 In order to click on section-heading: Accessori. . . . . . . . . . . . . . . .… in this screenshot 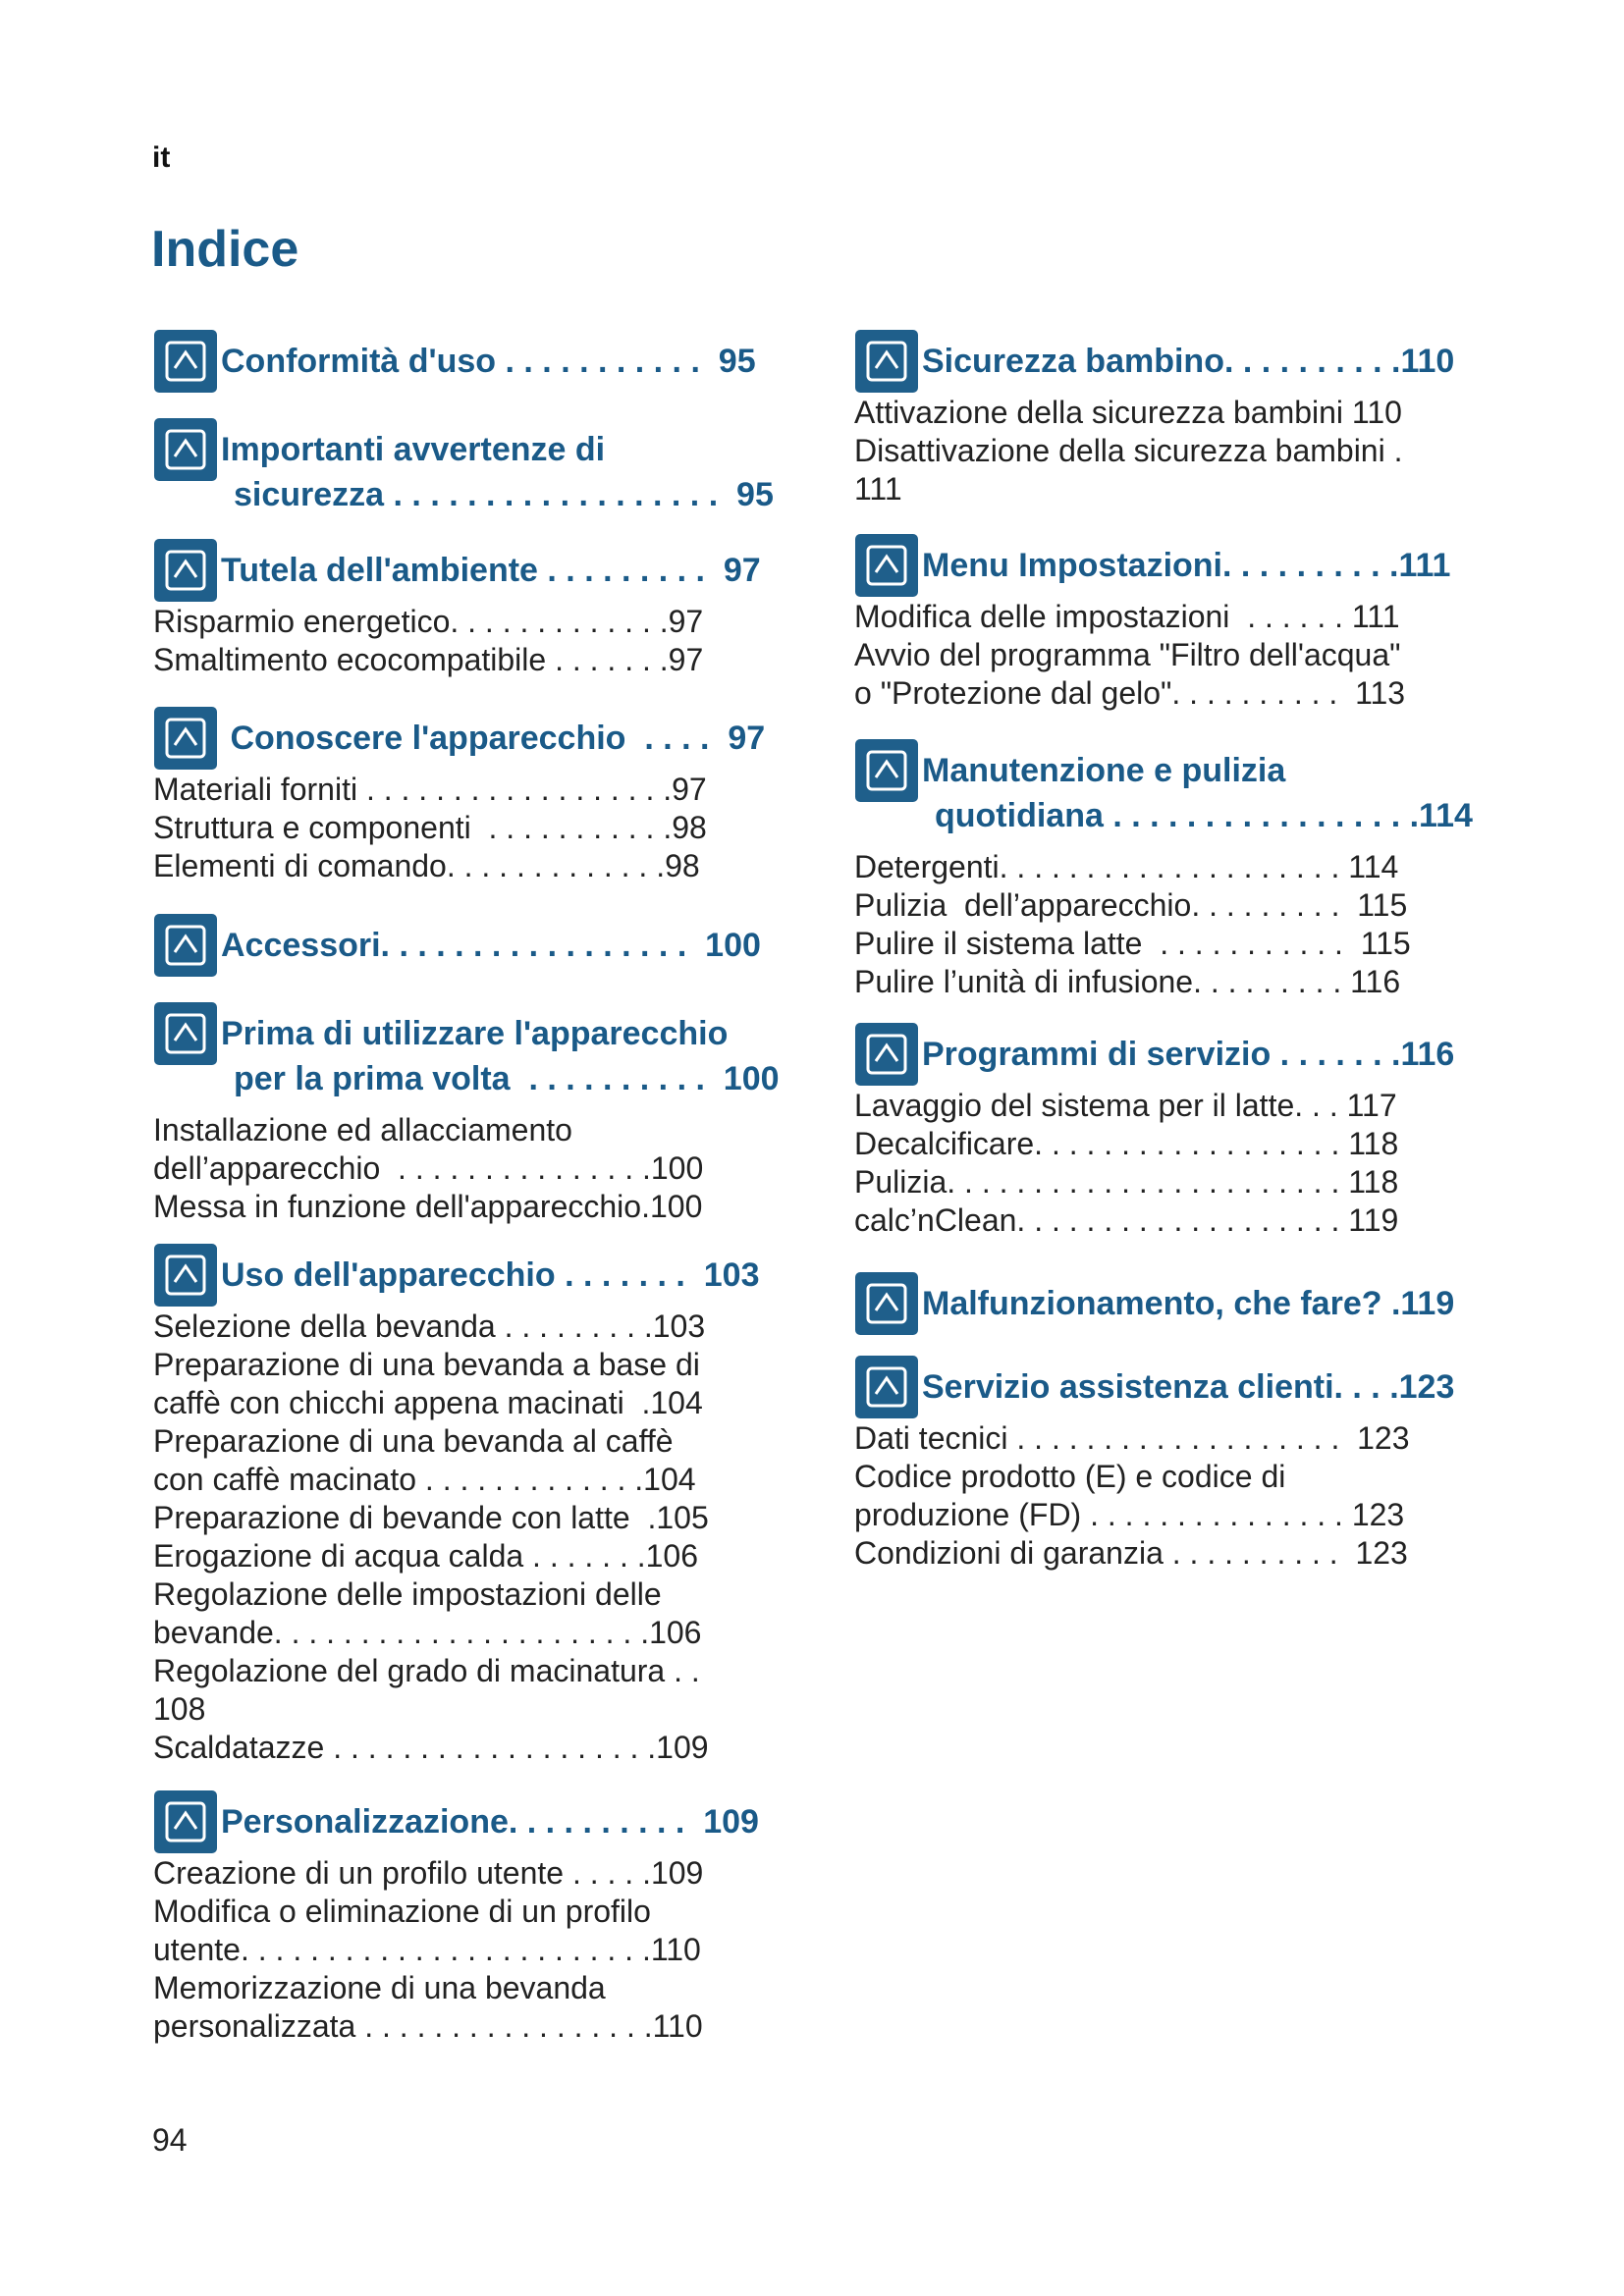, I will do `click(491, 945)`.